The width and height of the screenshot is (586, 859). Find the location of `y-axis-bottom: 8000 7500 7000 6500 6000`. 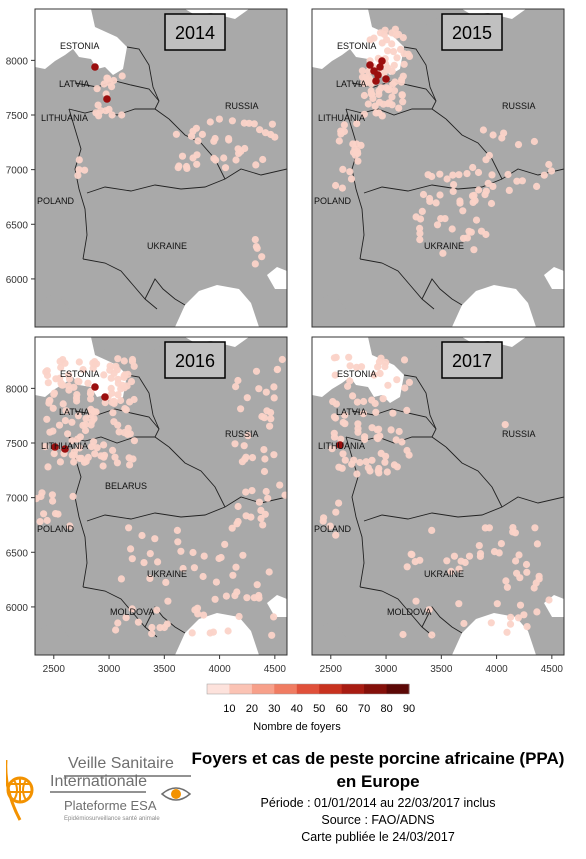

y-axis-bottom: 8000 7500 7000 6500 6000 is located at coordinates (20, 499).